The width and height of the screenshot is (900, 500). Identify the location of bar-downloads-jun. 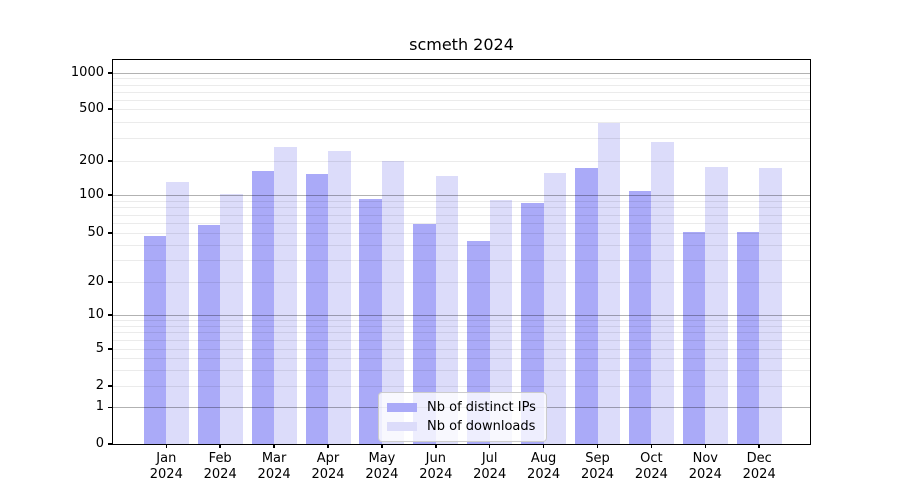
(447, 309).